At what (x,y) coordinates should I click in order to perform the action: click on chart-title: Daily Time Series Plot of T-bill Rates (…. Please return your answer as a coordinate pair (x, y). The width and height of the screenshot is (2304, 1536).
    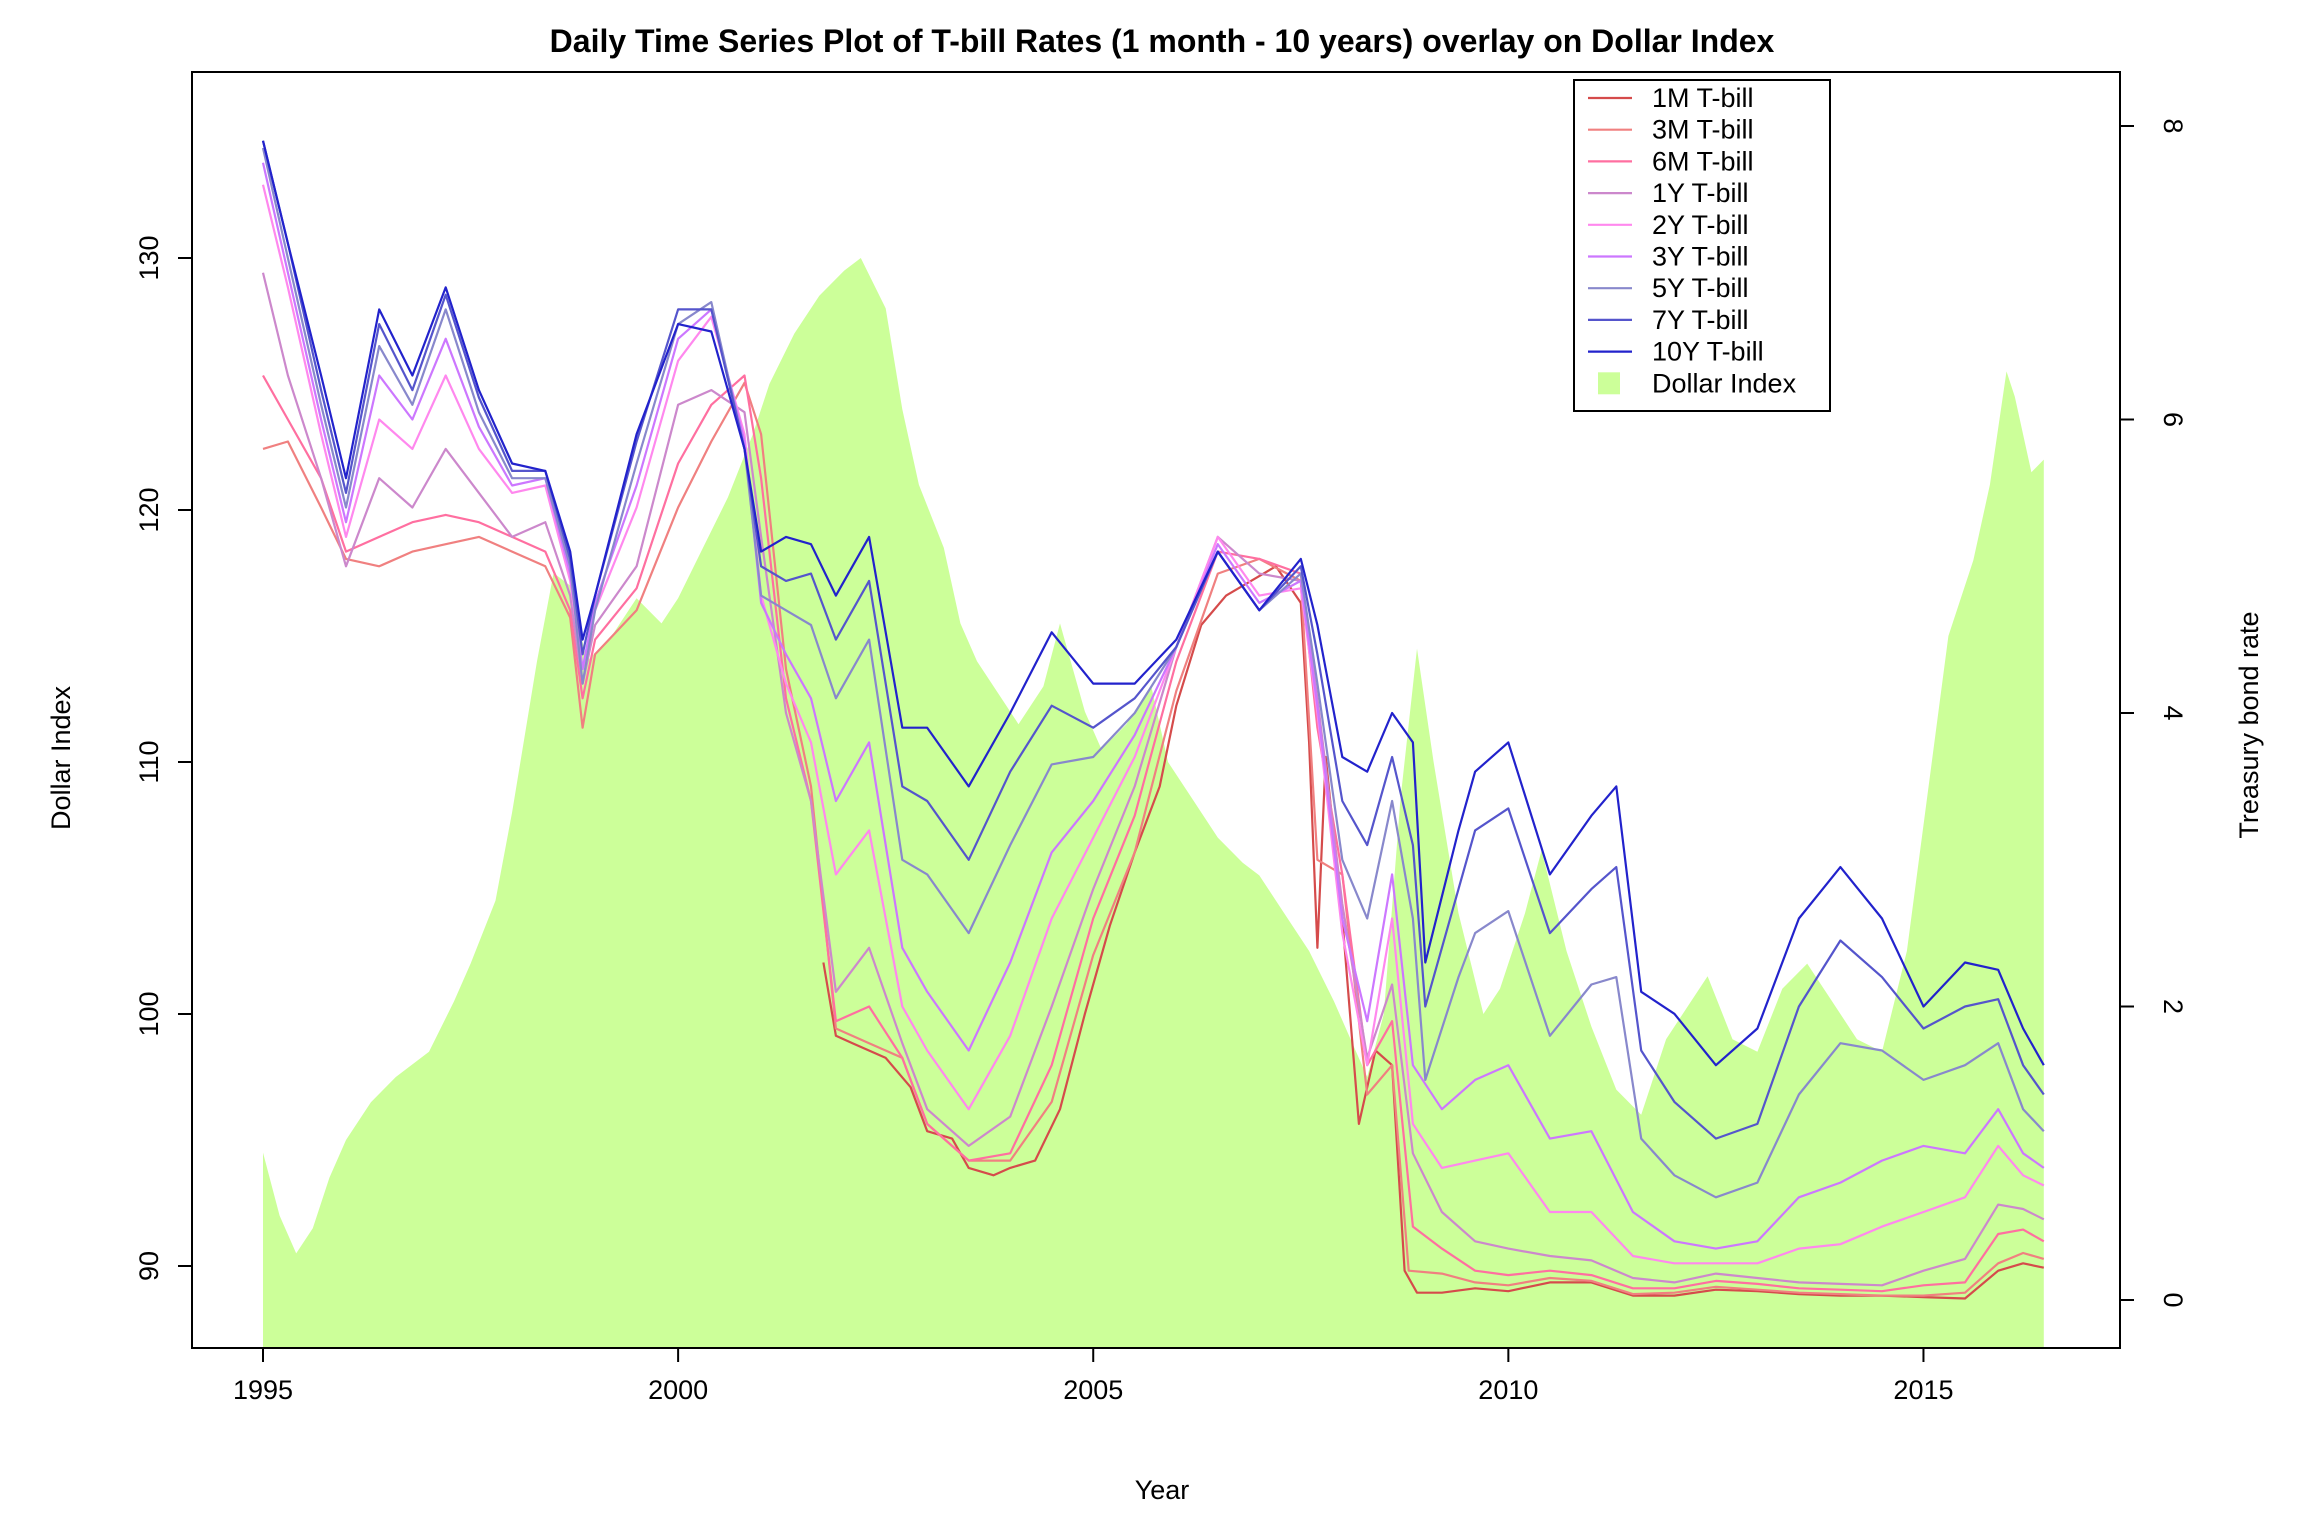
    Looking at the image, I should click on (1162, 41).